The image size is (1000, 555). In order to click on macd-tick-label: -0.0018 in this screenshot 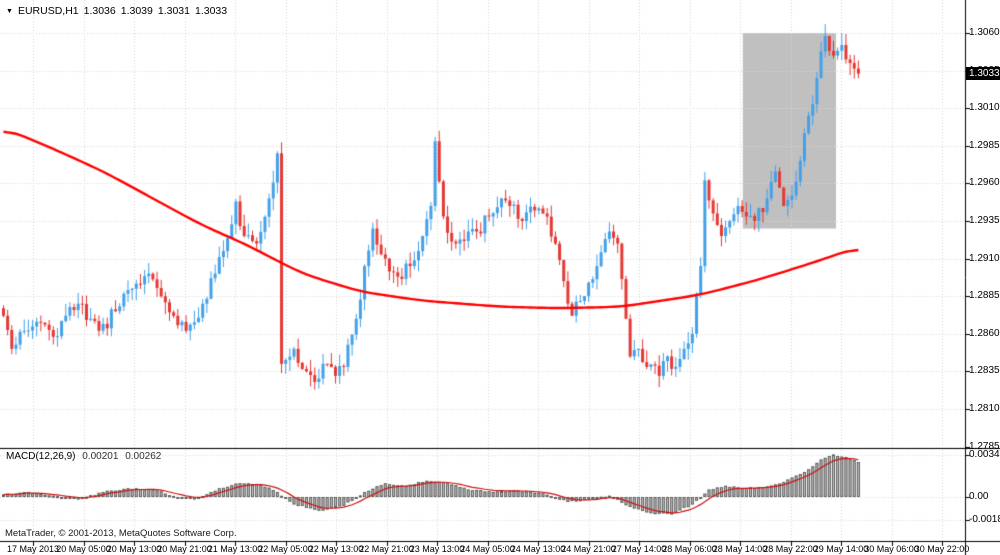, I will do `click(984, 519)`.